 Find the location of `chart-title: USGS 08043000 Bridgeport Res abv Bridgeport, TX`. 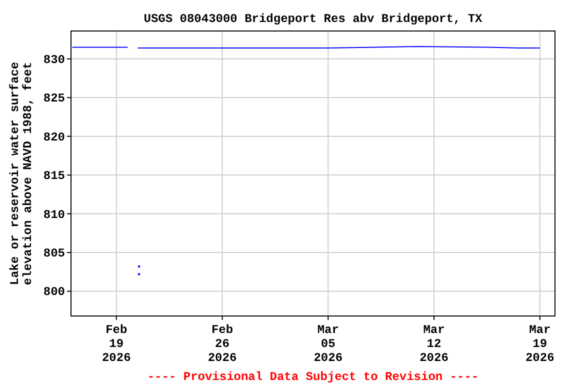

chart-title: USGS 08043000 Bridgeport Res abv Bridgeport, TX is located at coordinates (314, 19).